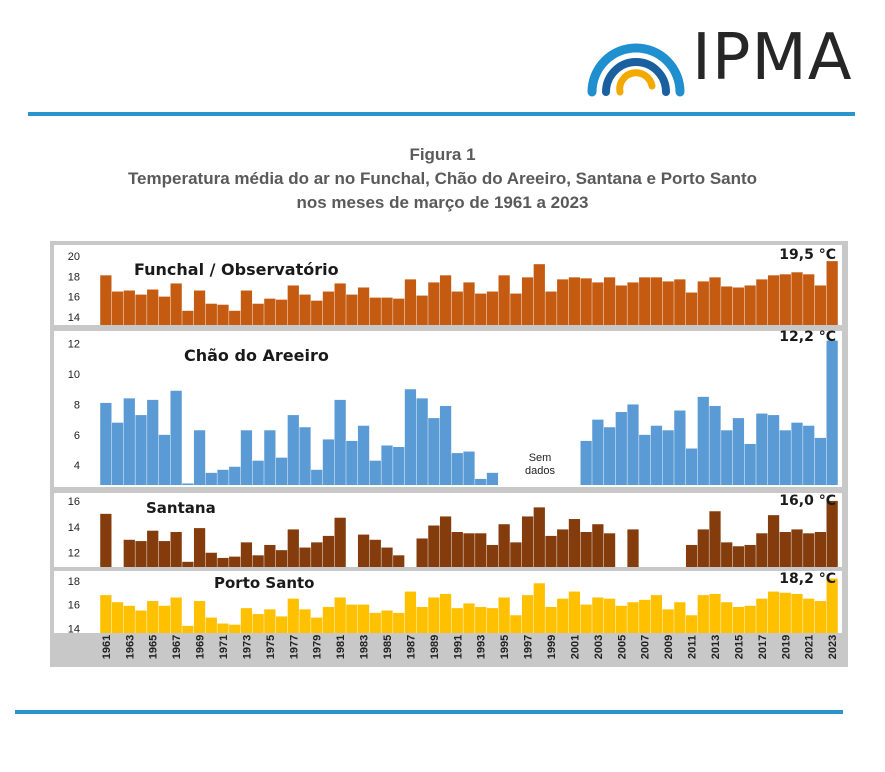 This screenshot has height=772, width=885. Describe the element at coordinates (609, 615) in the screenshot. I see `porto-santo-bar-2004` at that location.